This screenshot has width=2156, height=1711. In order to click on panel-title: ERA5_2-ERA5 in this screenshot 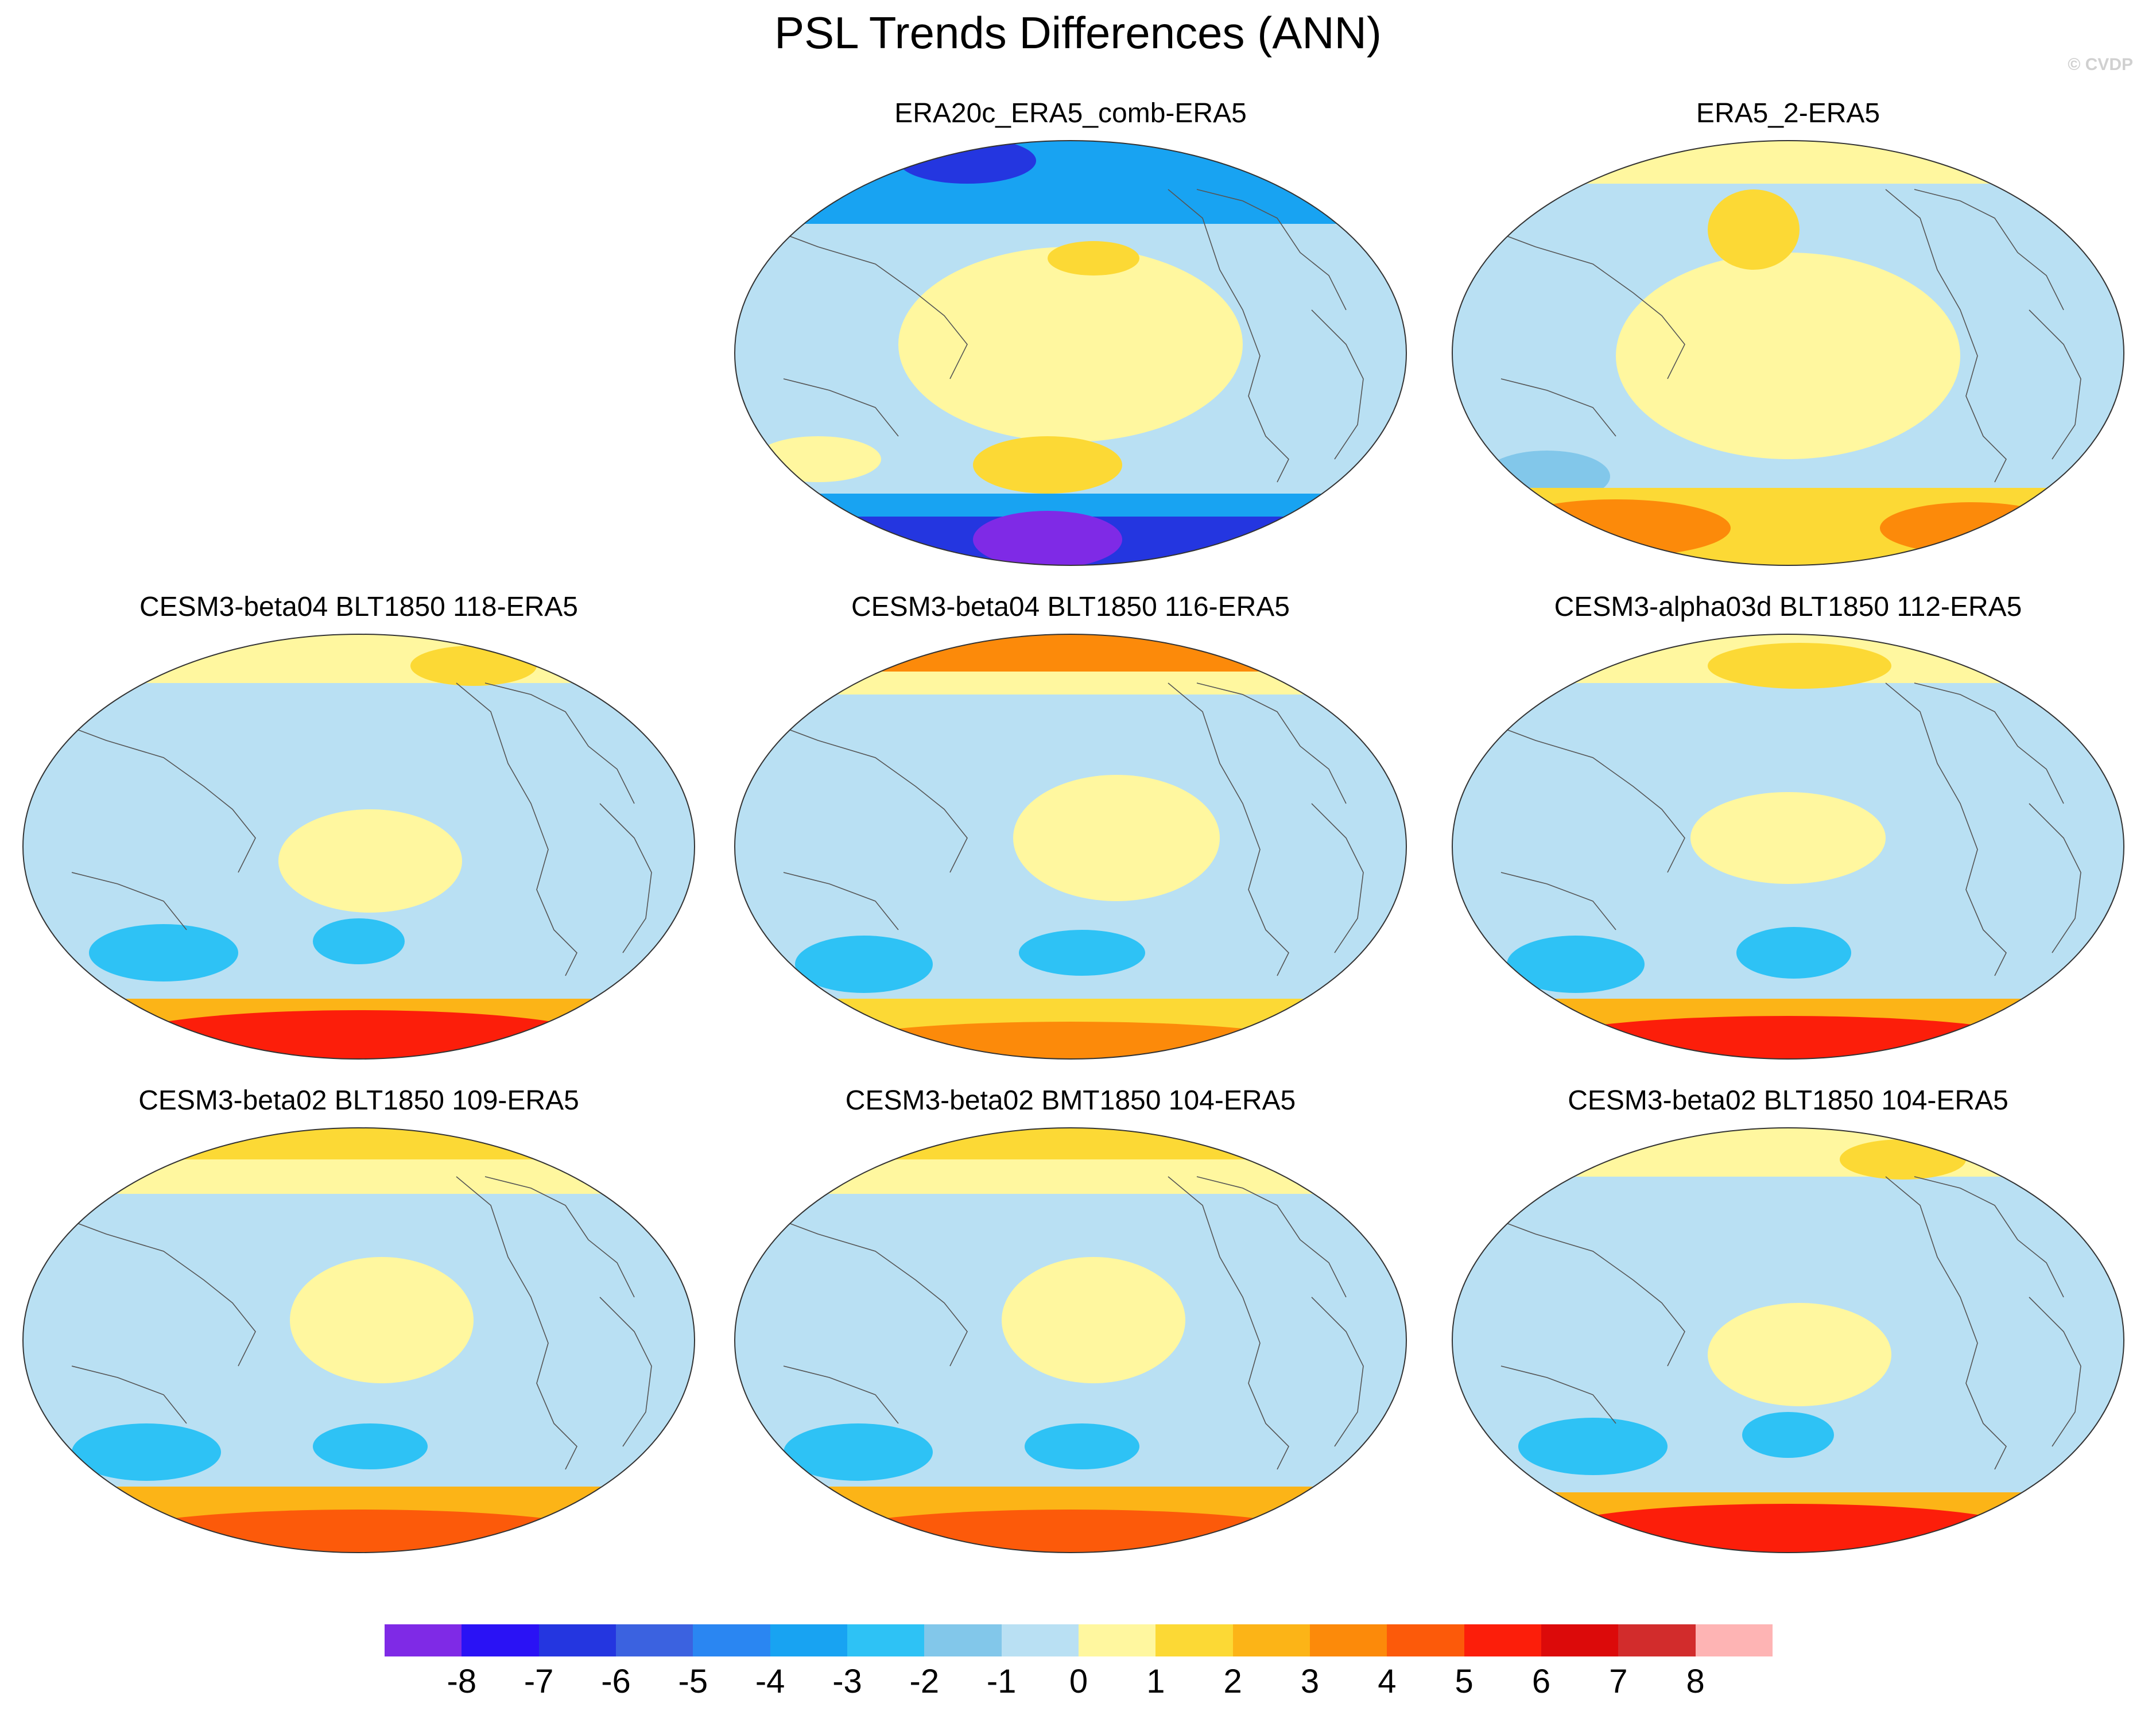, I will do `click(1788, 113)`.